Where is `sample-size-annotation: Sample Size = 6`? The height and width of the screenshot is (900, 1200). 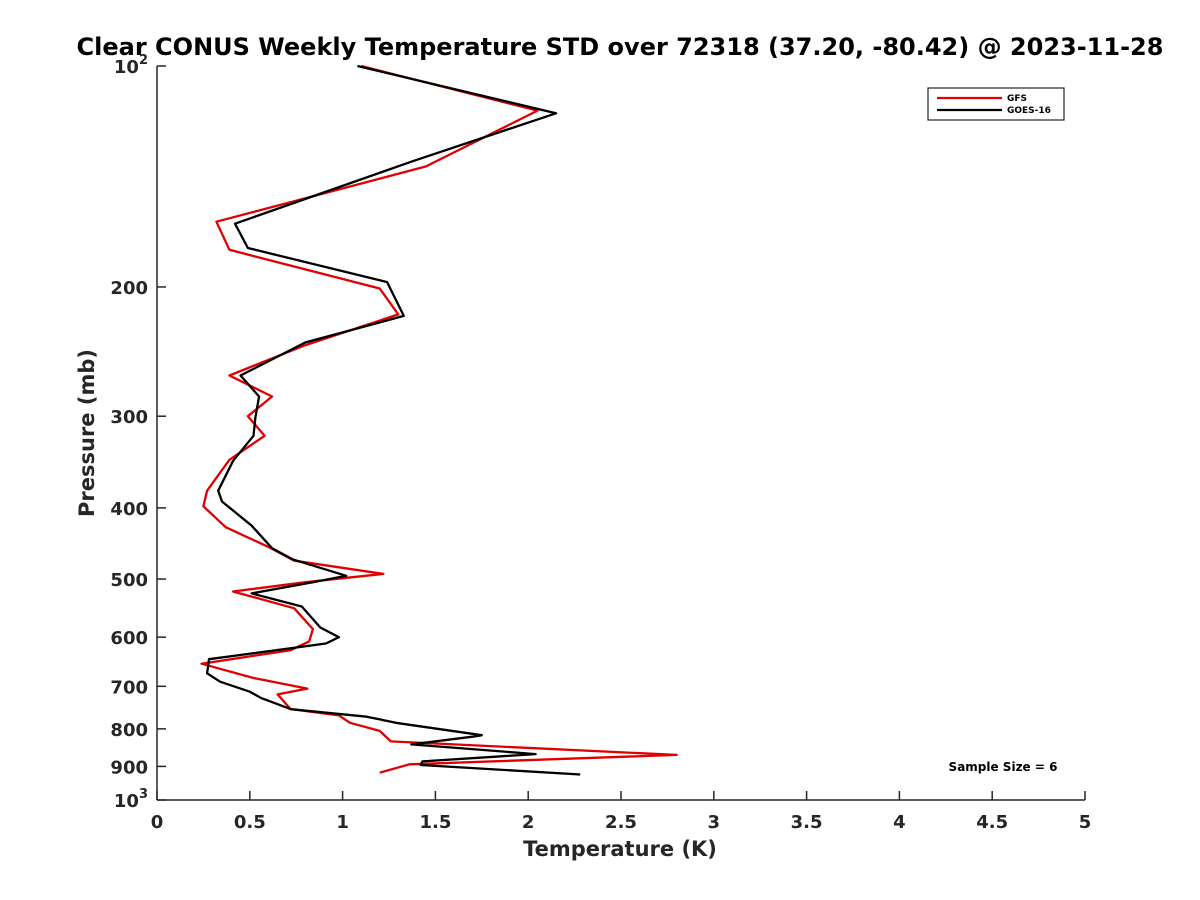 sample-size-annotation: Sample Size = 6 is located at coordinates (1003, 767).